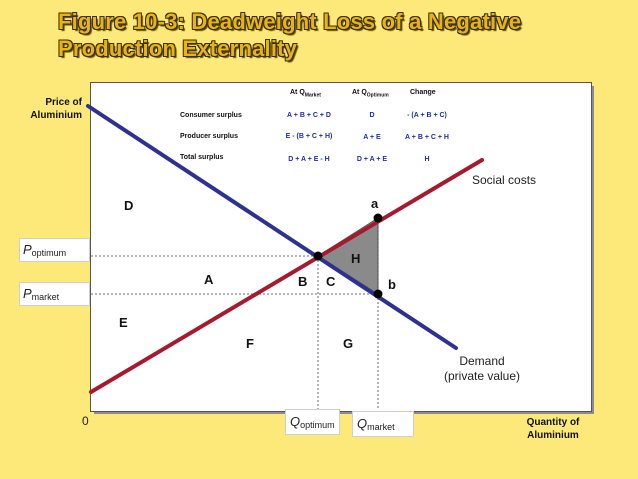  What do you see at coordinates (250, 343) in the screenshot?
I see `region-f-label: F` at bounding box center [250, 343].